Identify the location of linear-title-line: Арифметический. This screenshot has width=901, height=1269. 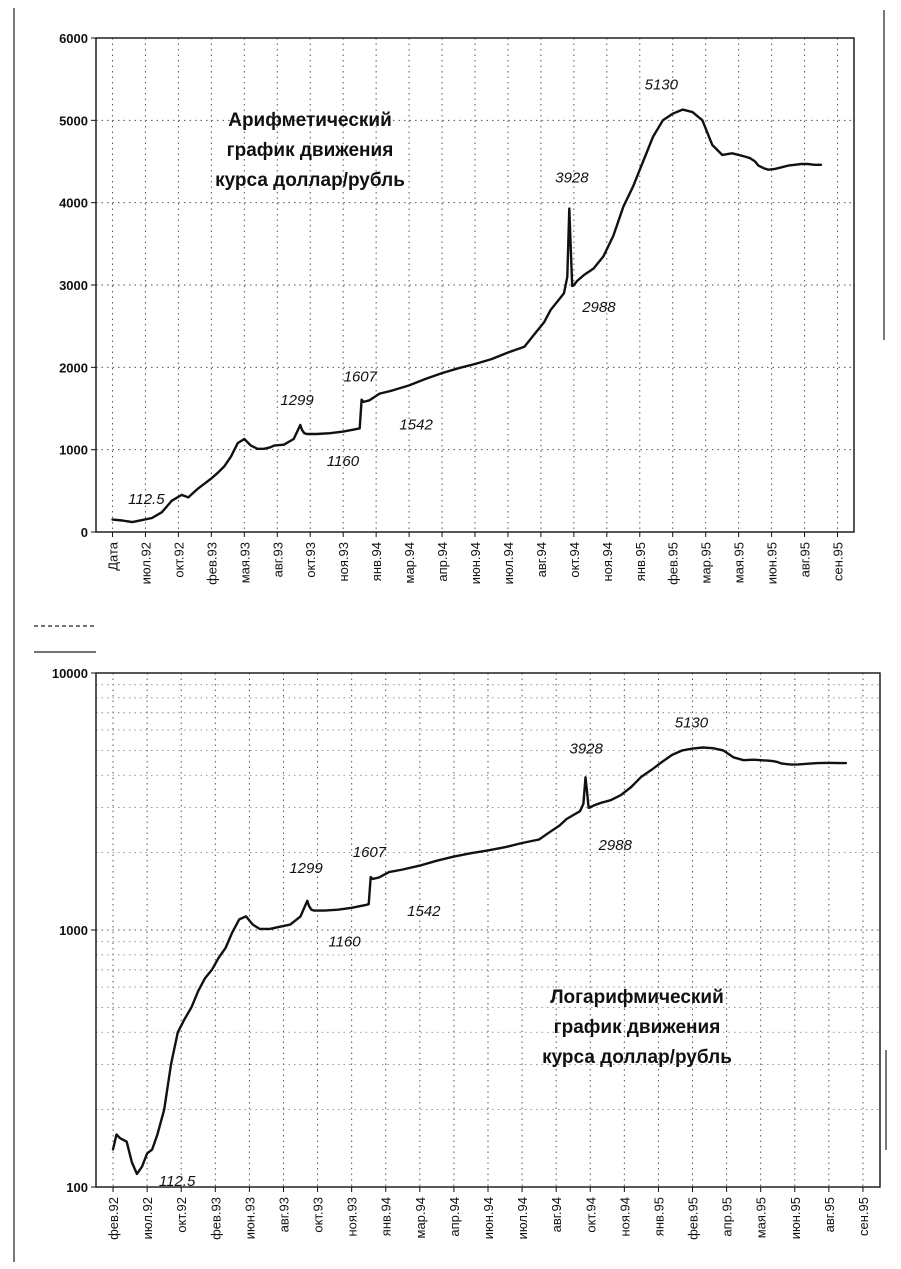
(310, 120).